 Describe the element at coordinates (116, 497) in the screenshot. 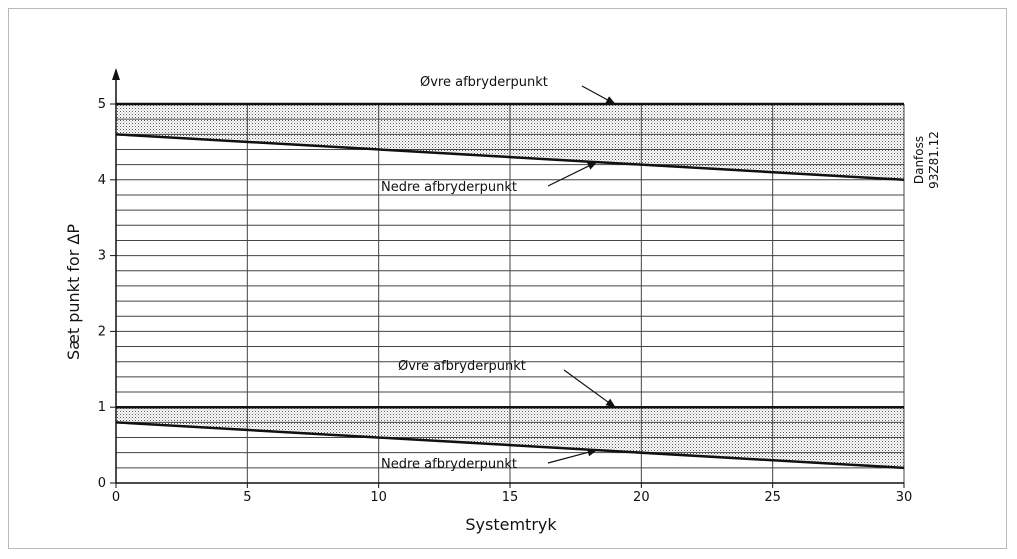

I see `x-tick-label: 0` at that location.